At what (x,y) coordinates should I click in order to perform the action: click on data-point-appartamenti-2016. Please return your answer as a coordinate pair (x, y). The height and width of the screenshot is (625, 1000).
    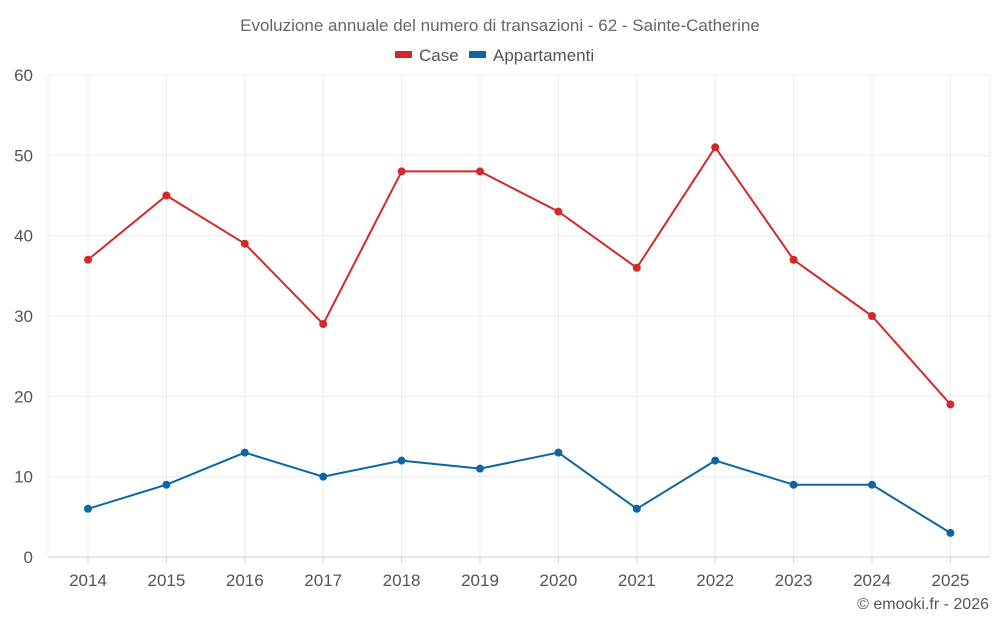
    Looking at the image, I should click on (244, 452).